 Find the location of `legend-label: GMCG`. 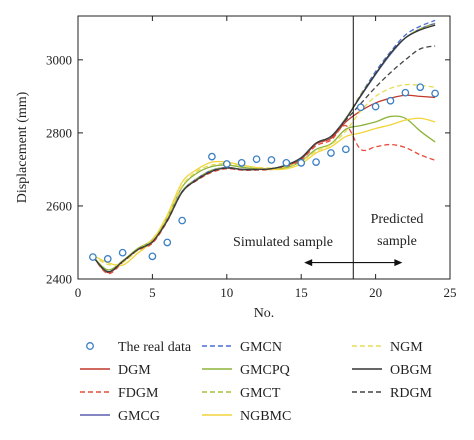

legend-label: GMCG is located at coordinates (139, 416).